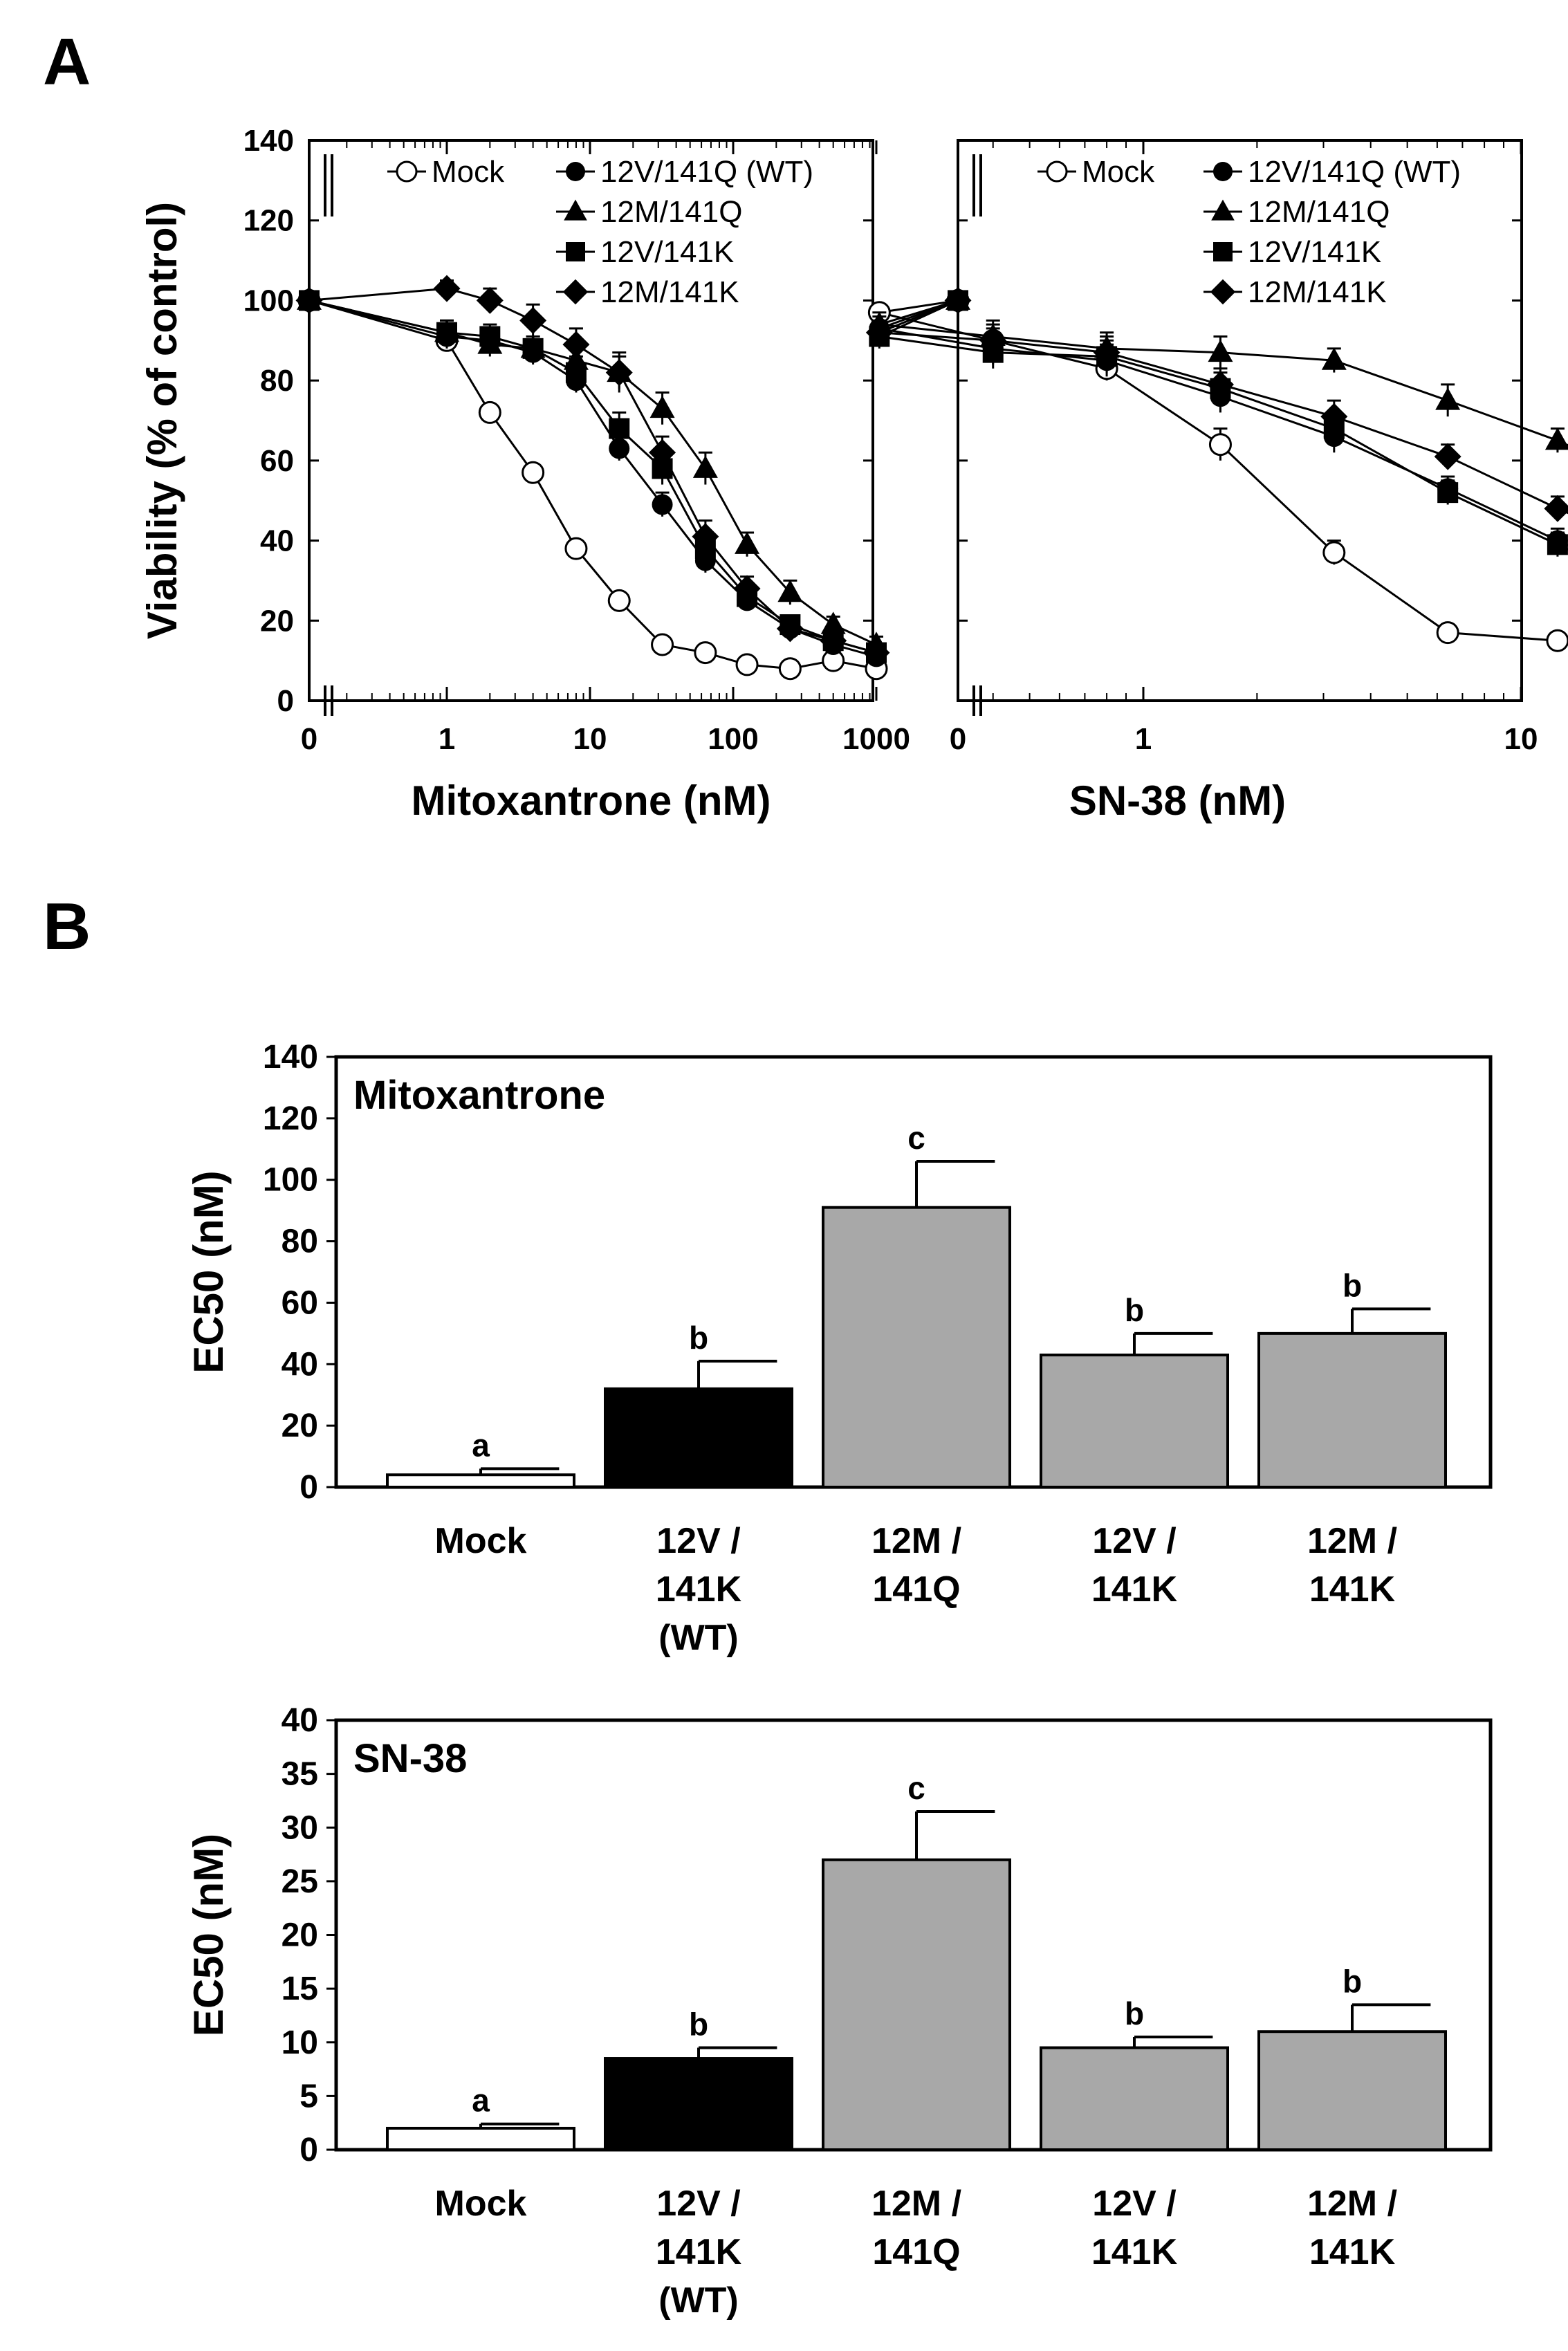 This screenshot has height=2351, width=1568. I want to click on mitoxantrone-ec50-category-label-line: 12M /, so click(1352, 1541).